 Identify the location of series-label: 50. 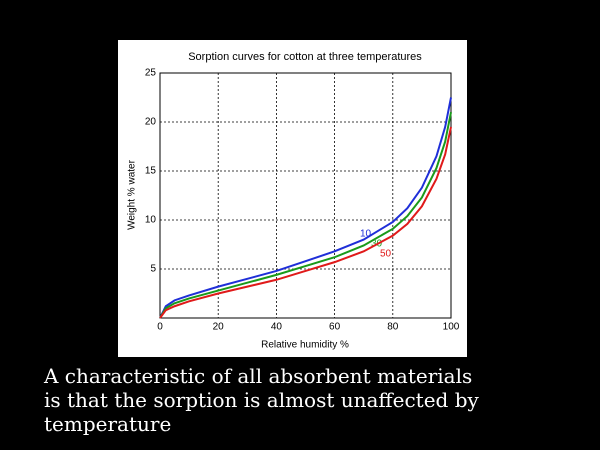
(386, 254).